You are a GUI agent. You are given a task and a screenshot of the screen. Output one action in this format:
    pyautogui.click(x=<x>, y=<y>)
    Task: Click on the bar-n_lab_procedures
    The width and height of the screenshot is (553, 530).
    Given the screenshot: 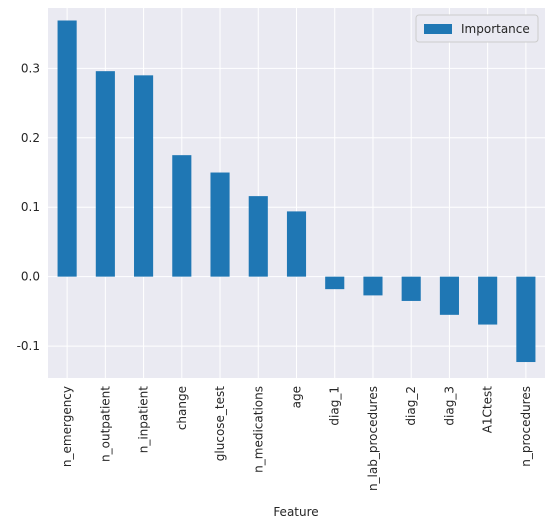 What is the action you would take?
    pyautogui.click(x=373, y=286)
    